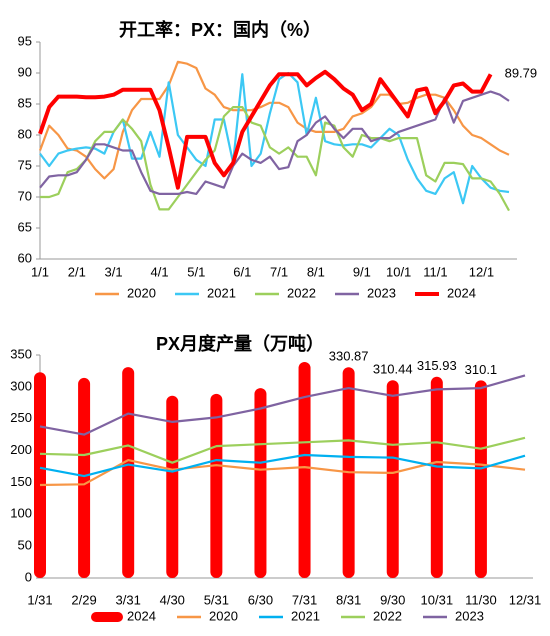 The image size is (550, 636). What do you see at coordinates (437, 599) in the screenshot?
I see `x-tick-label: 10/31` at bounding box center [437, 599].